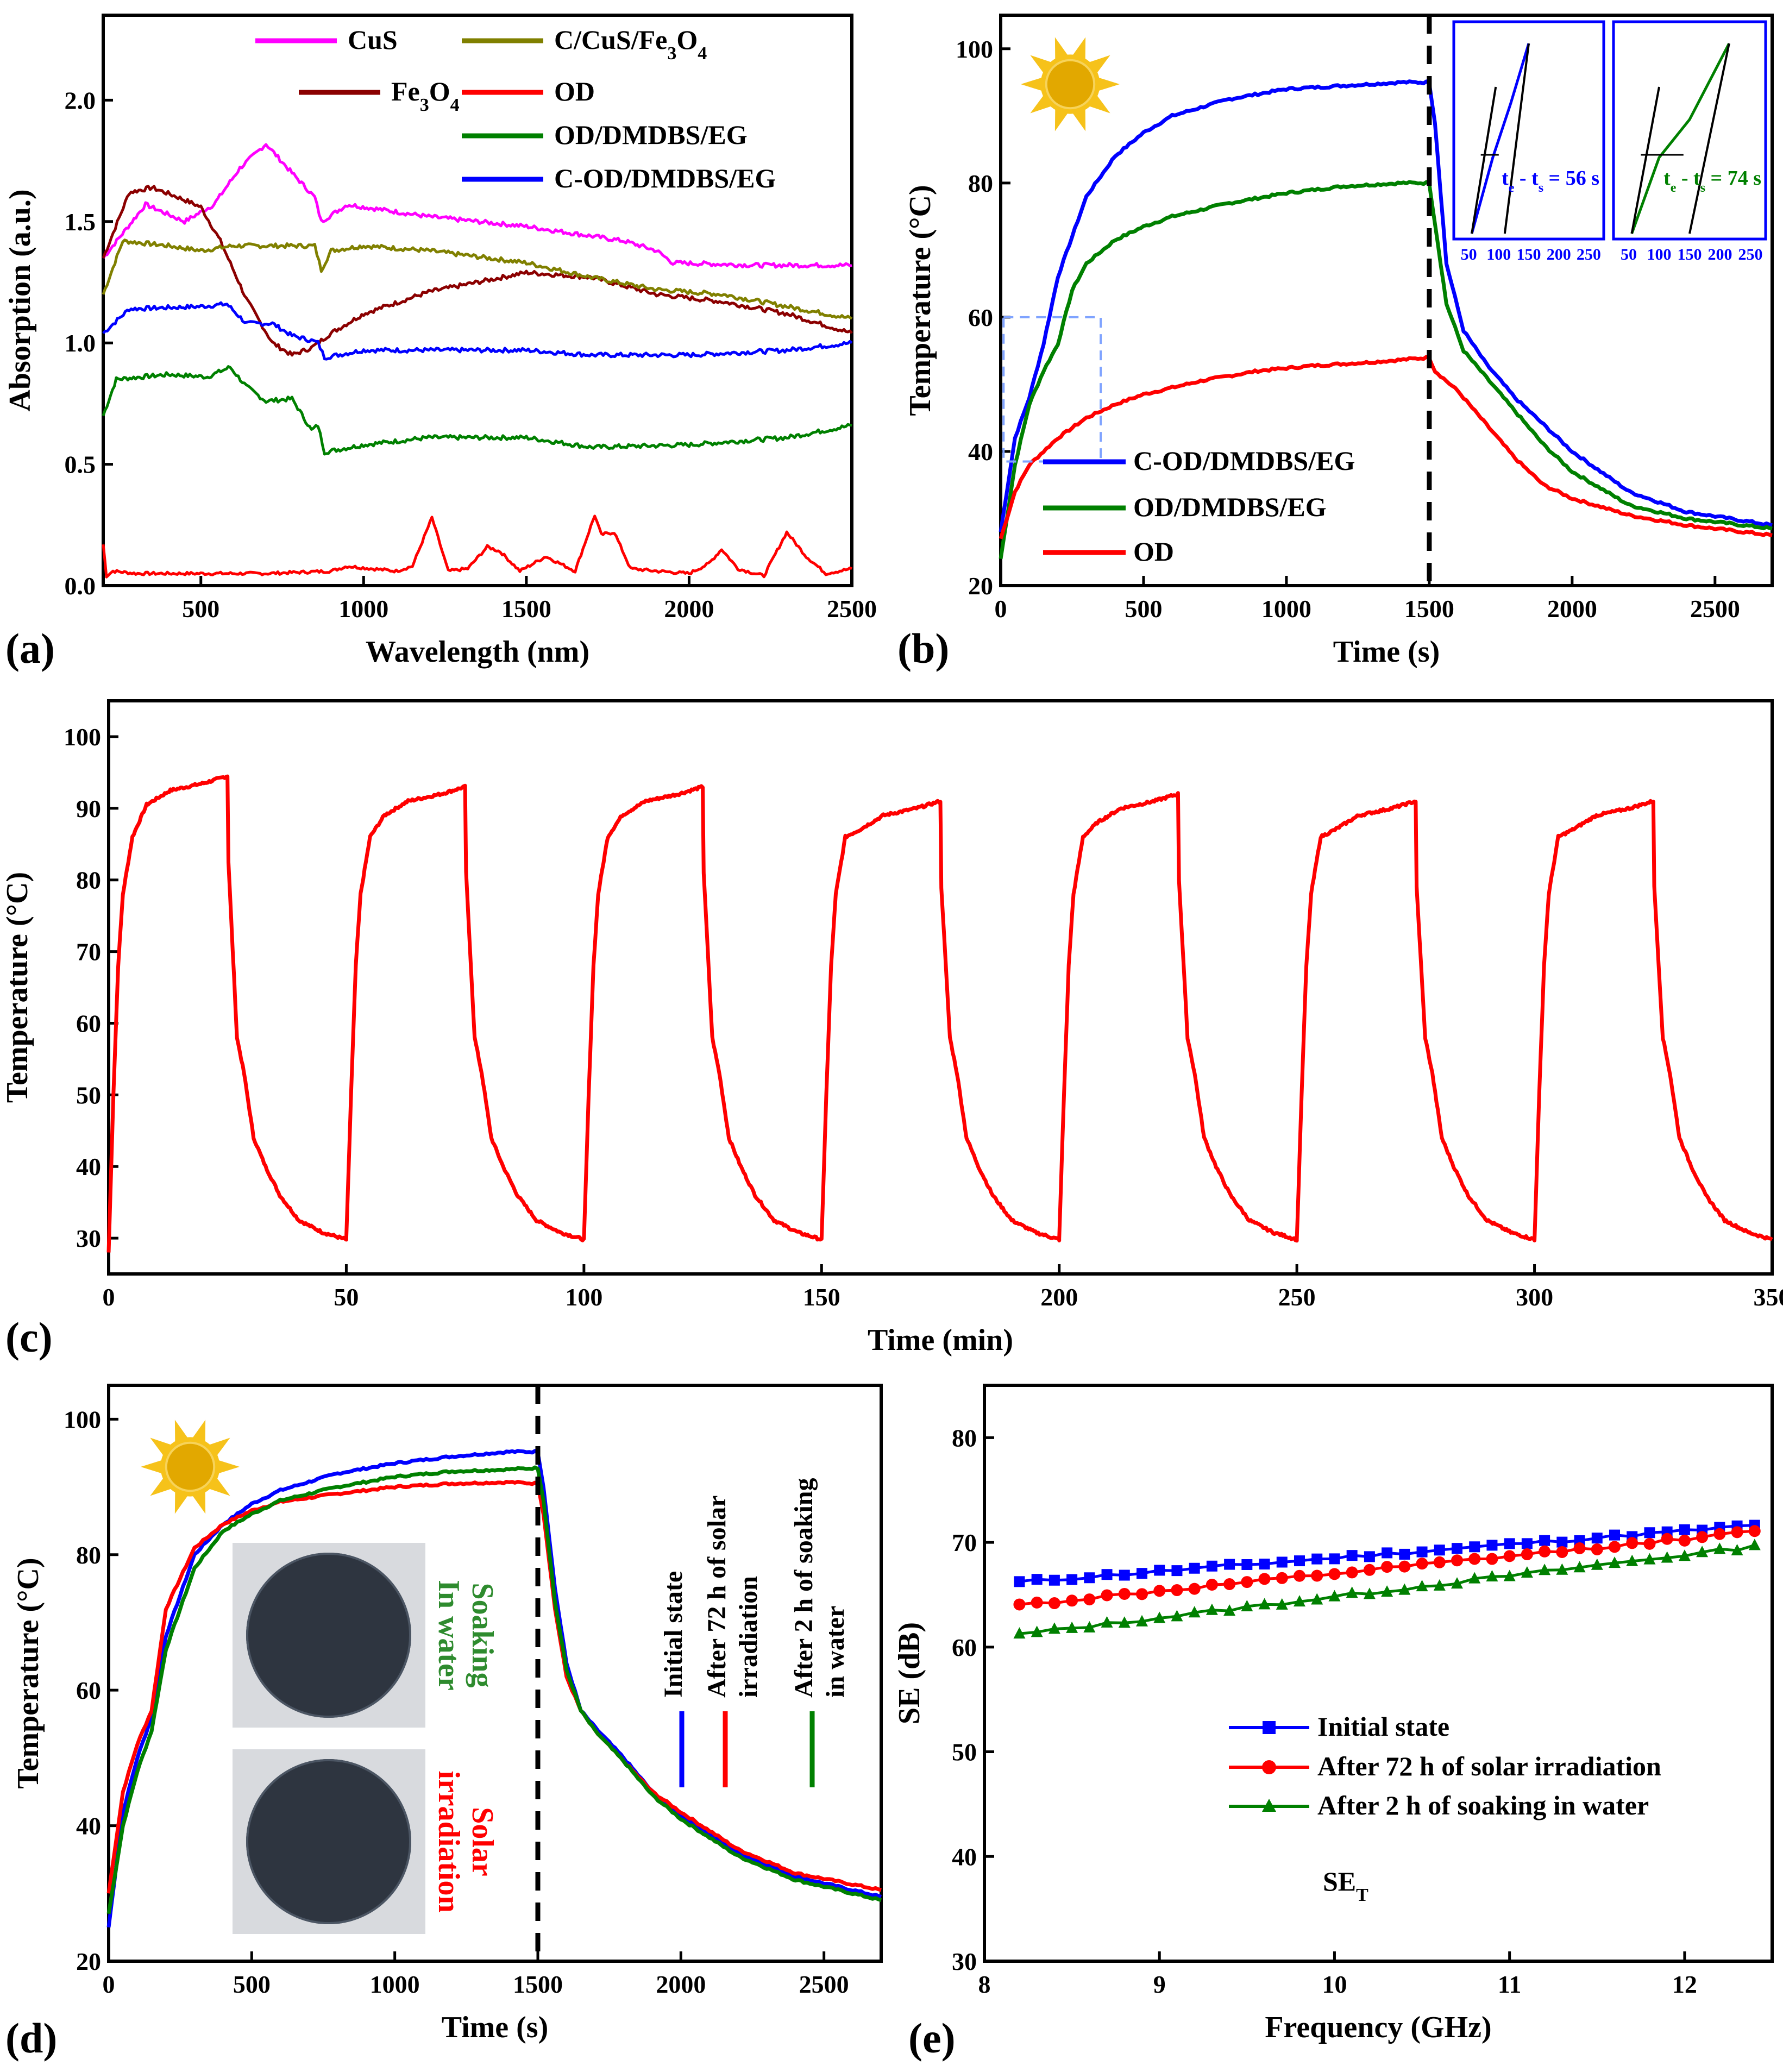 This screenshot has width=1783, height=2072. Describe the element at coordinates (1378, 2027) in the screenshot. I see `x-axis-title: Frequency (GHz)` at that location.